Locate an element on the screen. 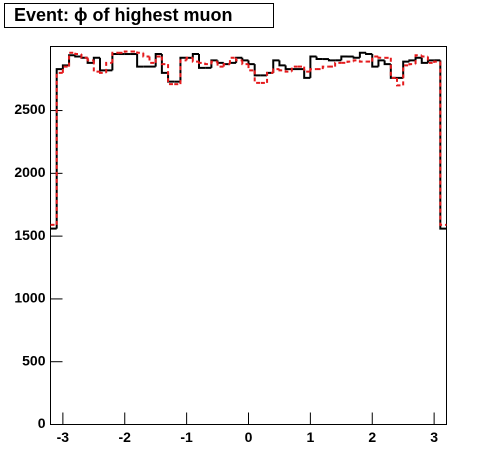  title-box is located at coordinates (139, 15).